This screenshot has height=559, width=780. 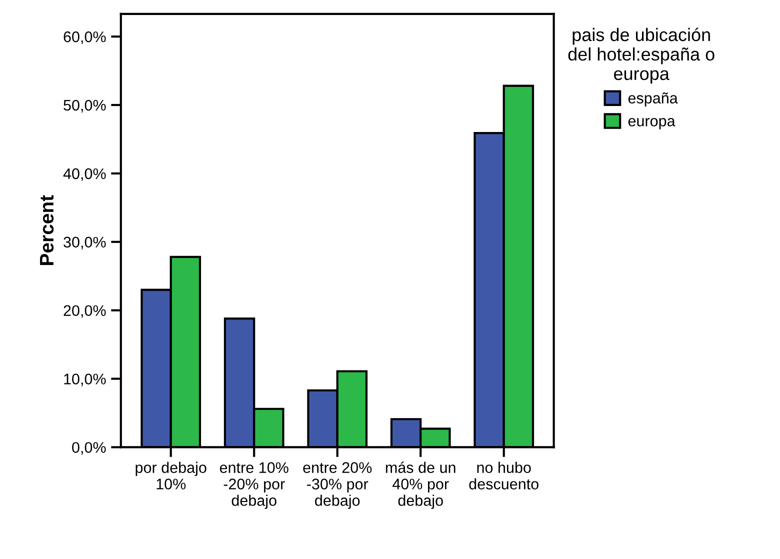 I want to click on y-axis-title: Percent, so click(x=47, y=230).